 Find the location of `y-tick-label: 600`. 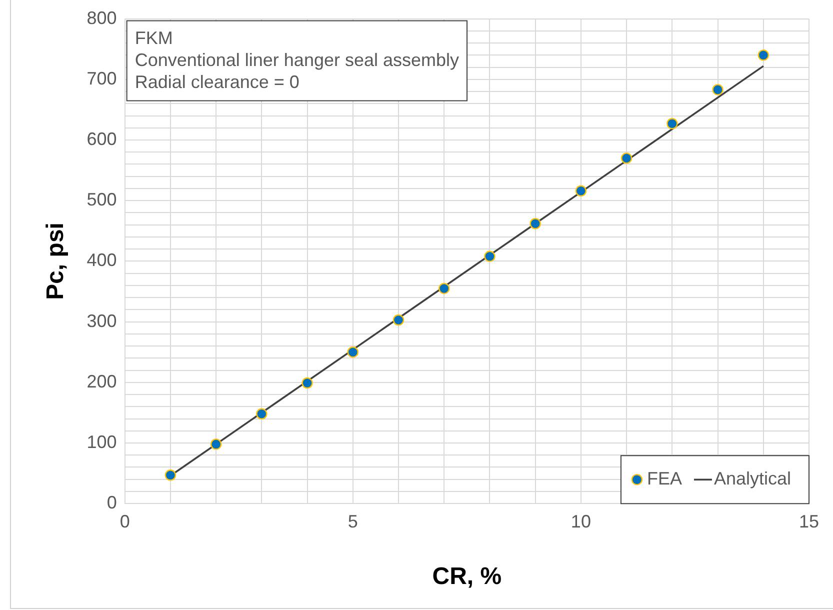

y-tick-label: 600 is located at coordinates (101, 138).